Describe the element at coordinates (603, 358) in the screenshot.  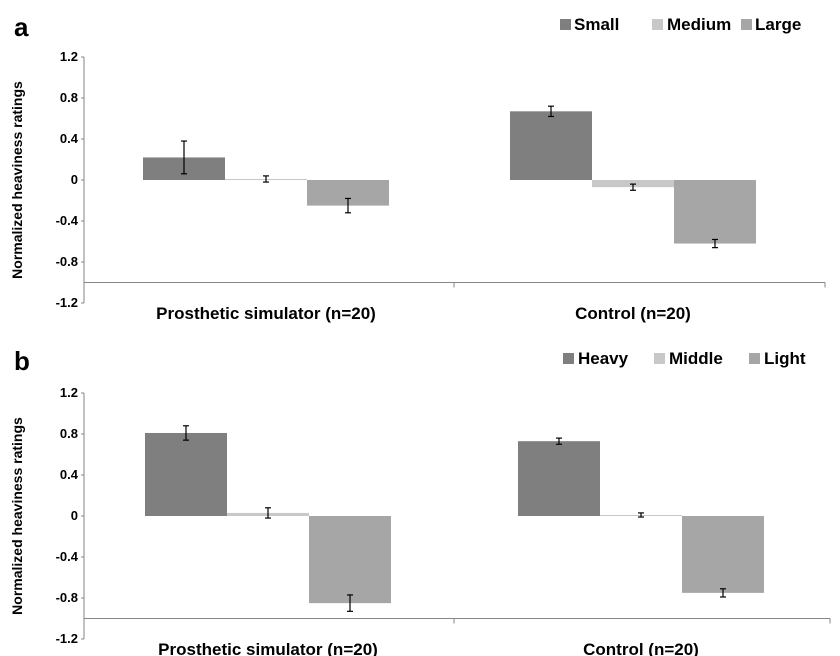
I see `legend-label-heavy: Heavy` at that location.